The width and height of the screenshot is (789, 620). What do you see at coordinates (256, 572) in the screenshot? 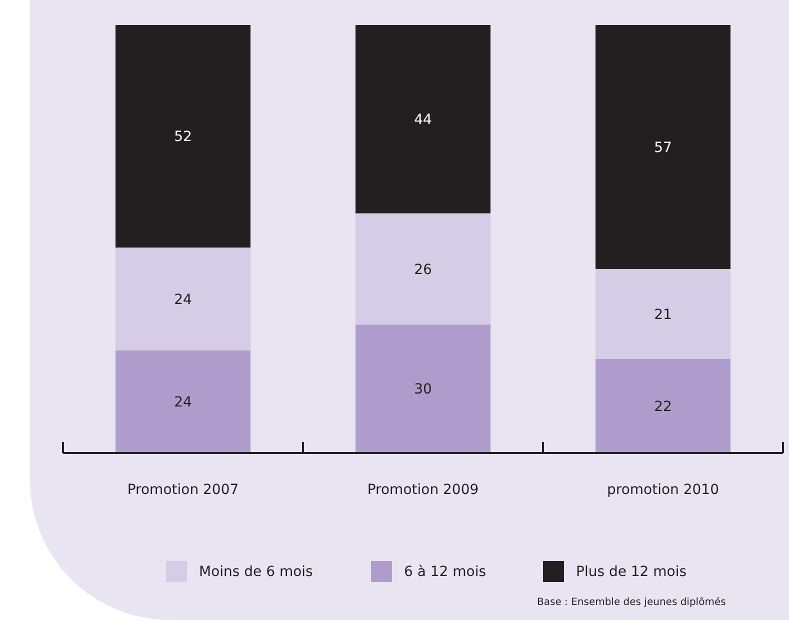
I see `legend-label: Moins de 6 mois` at bounding box center [256, 572].